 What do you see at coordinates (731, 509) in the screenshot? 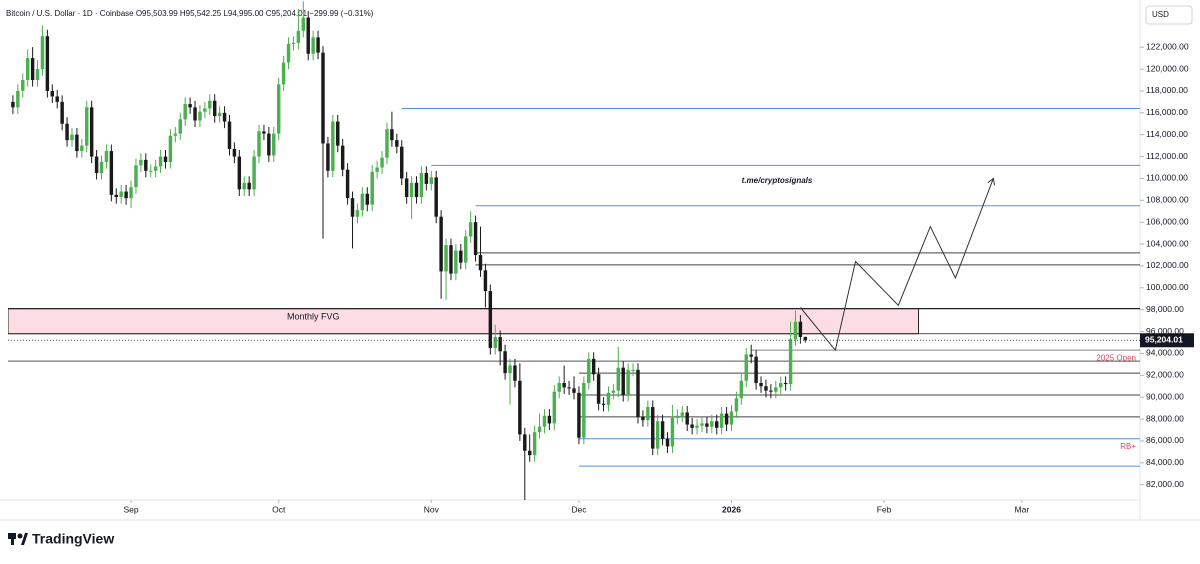
I see `x-tick-label: 2026` at bounding box center [731, 509].